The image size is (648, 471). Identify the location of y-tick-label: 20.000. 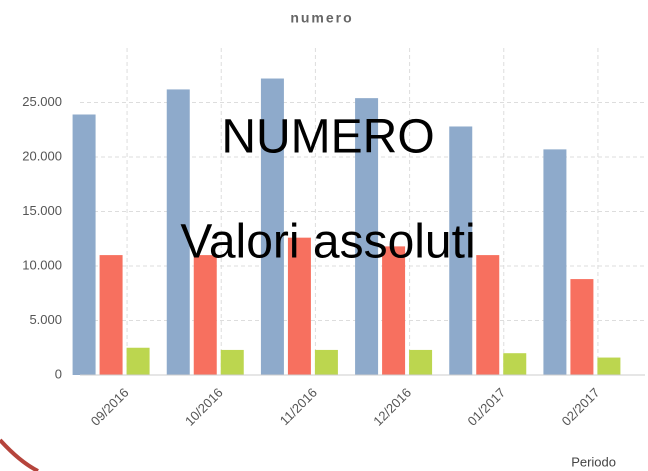
(42, 155).